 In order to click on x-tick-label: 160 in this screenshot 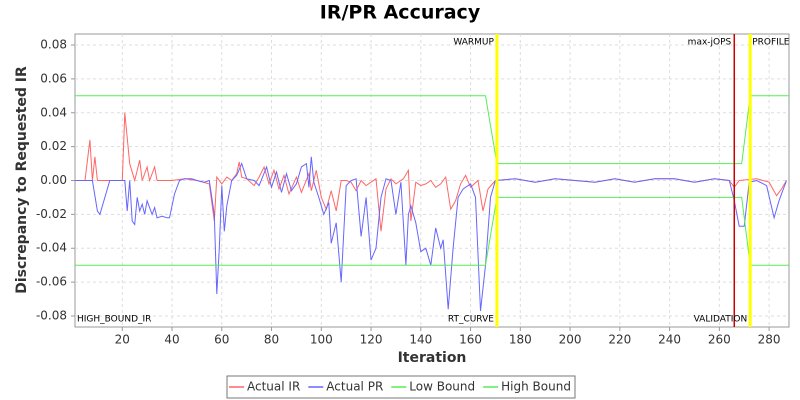, I will do `click(470, 340)`.